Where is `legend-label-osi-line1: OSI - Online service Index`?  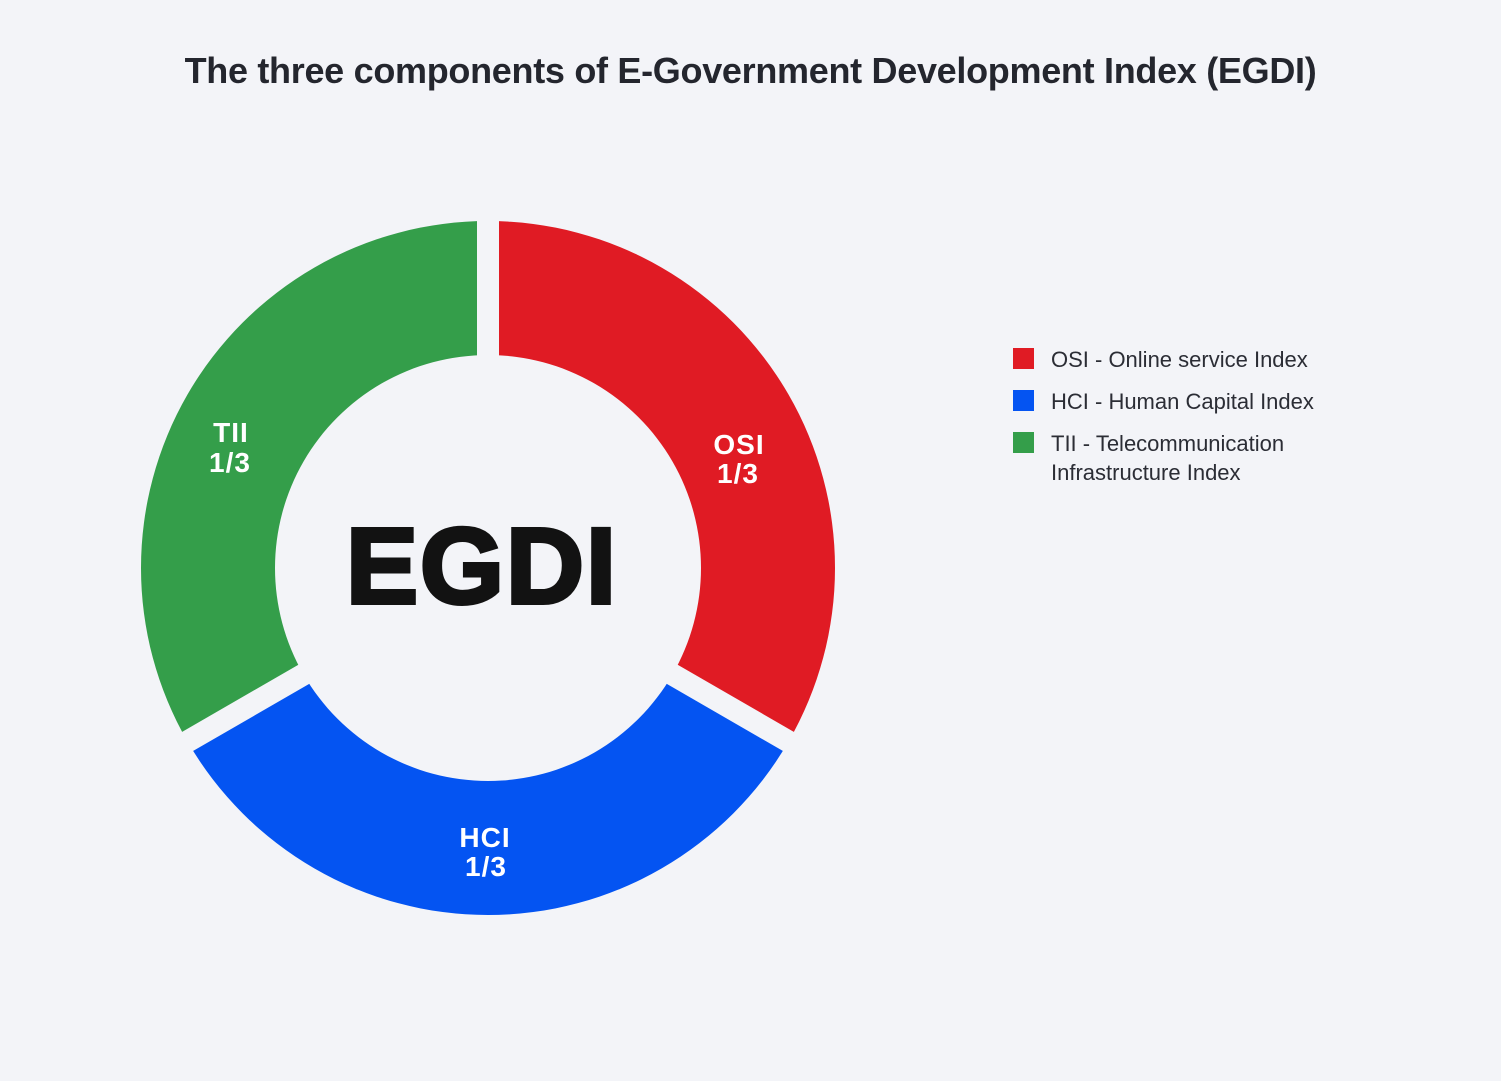 legend-label-osi-line1: OSI - Online service Index is located at coordinates (1179, 359).